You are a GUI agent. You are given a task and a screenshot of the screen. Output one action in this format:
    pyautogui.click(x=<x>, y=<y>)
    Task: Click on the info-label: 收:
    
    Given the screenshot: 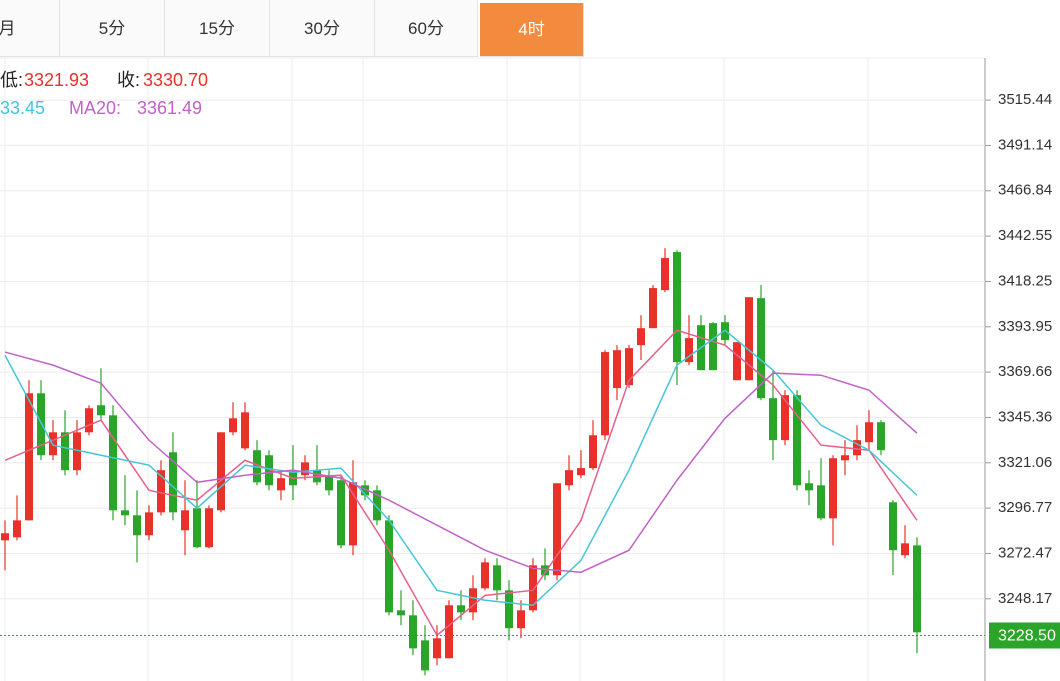 What is the action you would take?
    pyautogui.click(x=128, y=80)
    